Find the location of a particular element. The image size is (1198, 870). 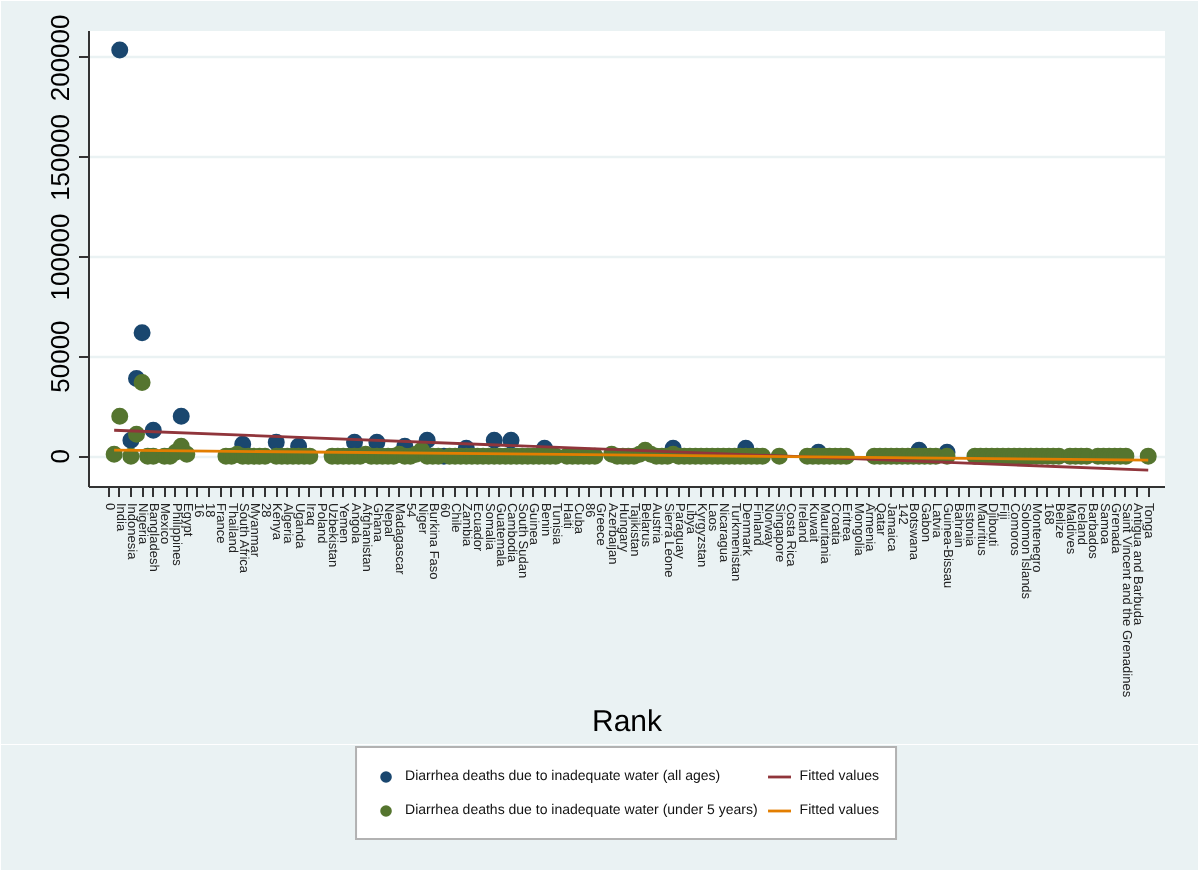

y-tick-label: 0 is located at coordinates (60, 456).